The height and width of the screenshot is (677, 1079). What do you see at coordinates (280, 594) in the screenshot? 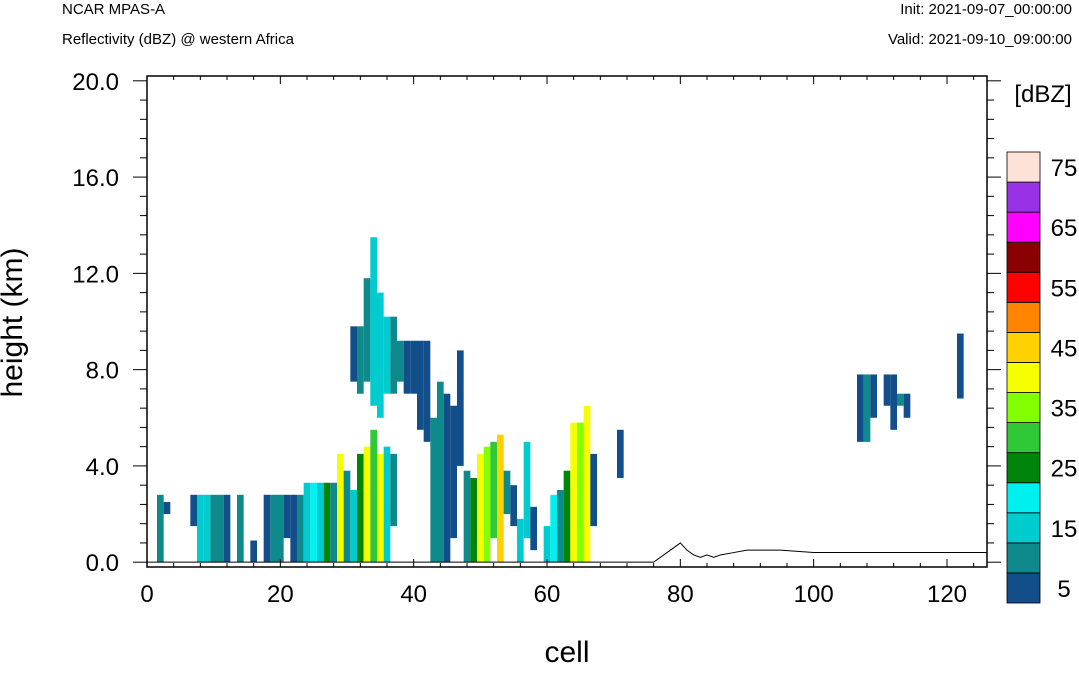
I see `x-tick-label: 20` at bounding box center [280, 594].